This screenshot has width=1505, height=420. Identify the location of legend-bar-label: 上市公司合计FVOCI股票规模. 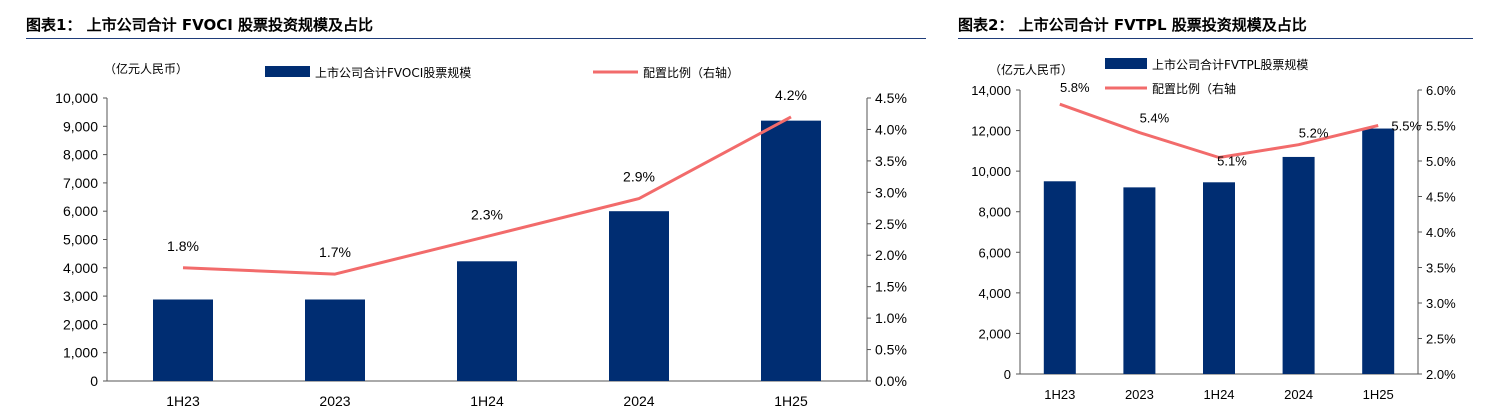
(393, 72).